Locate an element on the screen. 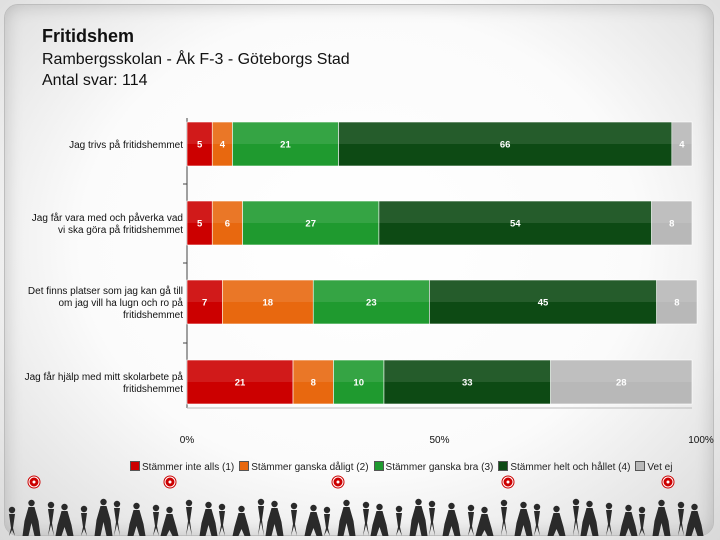  category-label: Jag trivs på fritidshemmet is located at coordinates (126, 145).